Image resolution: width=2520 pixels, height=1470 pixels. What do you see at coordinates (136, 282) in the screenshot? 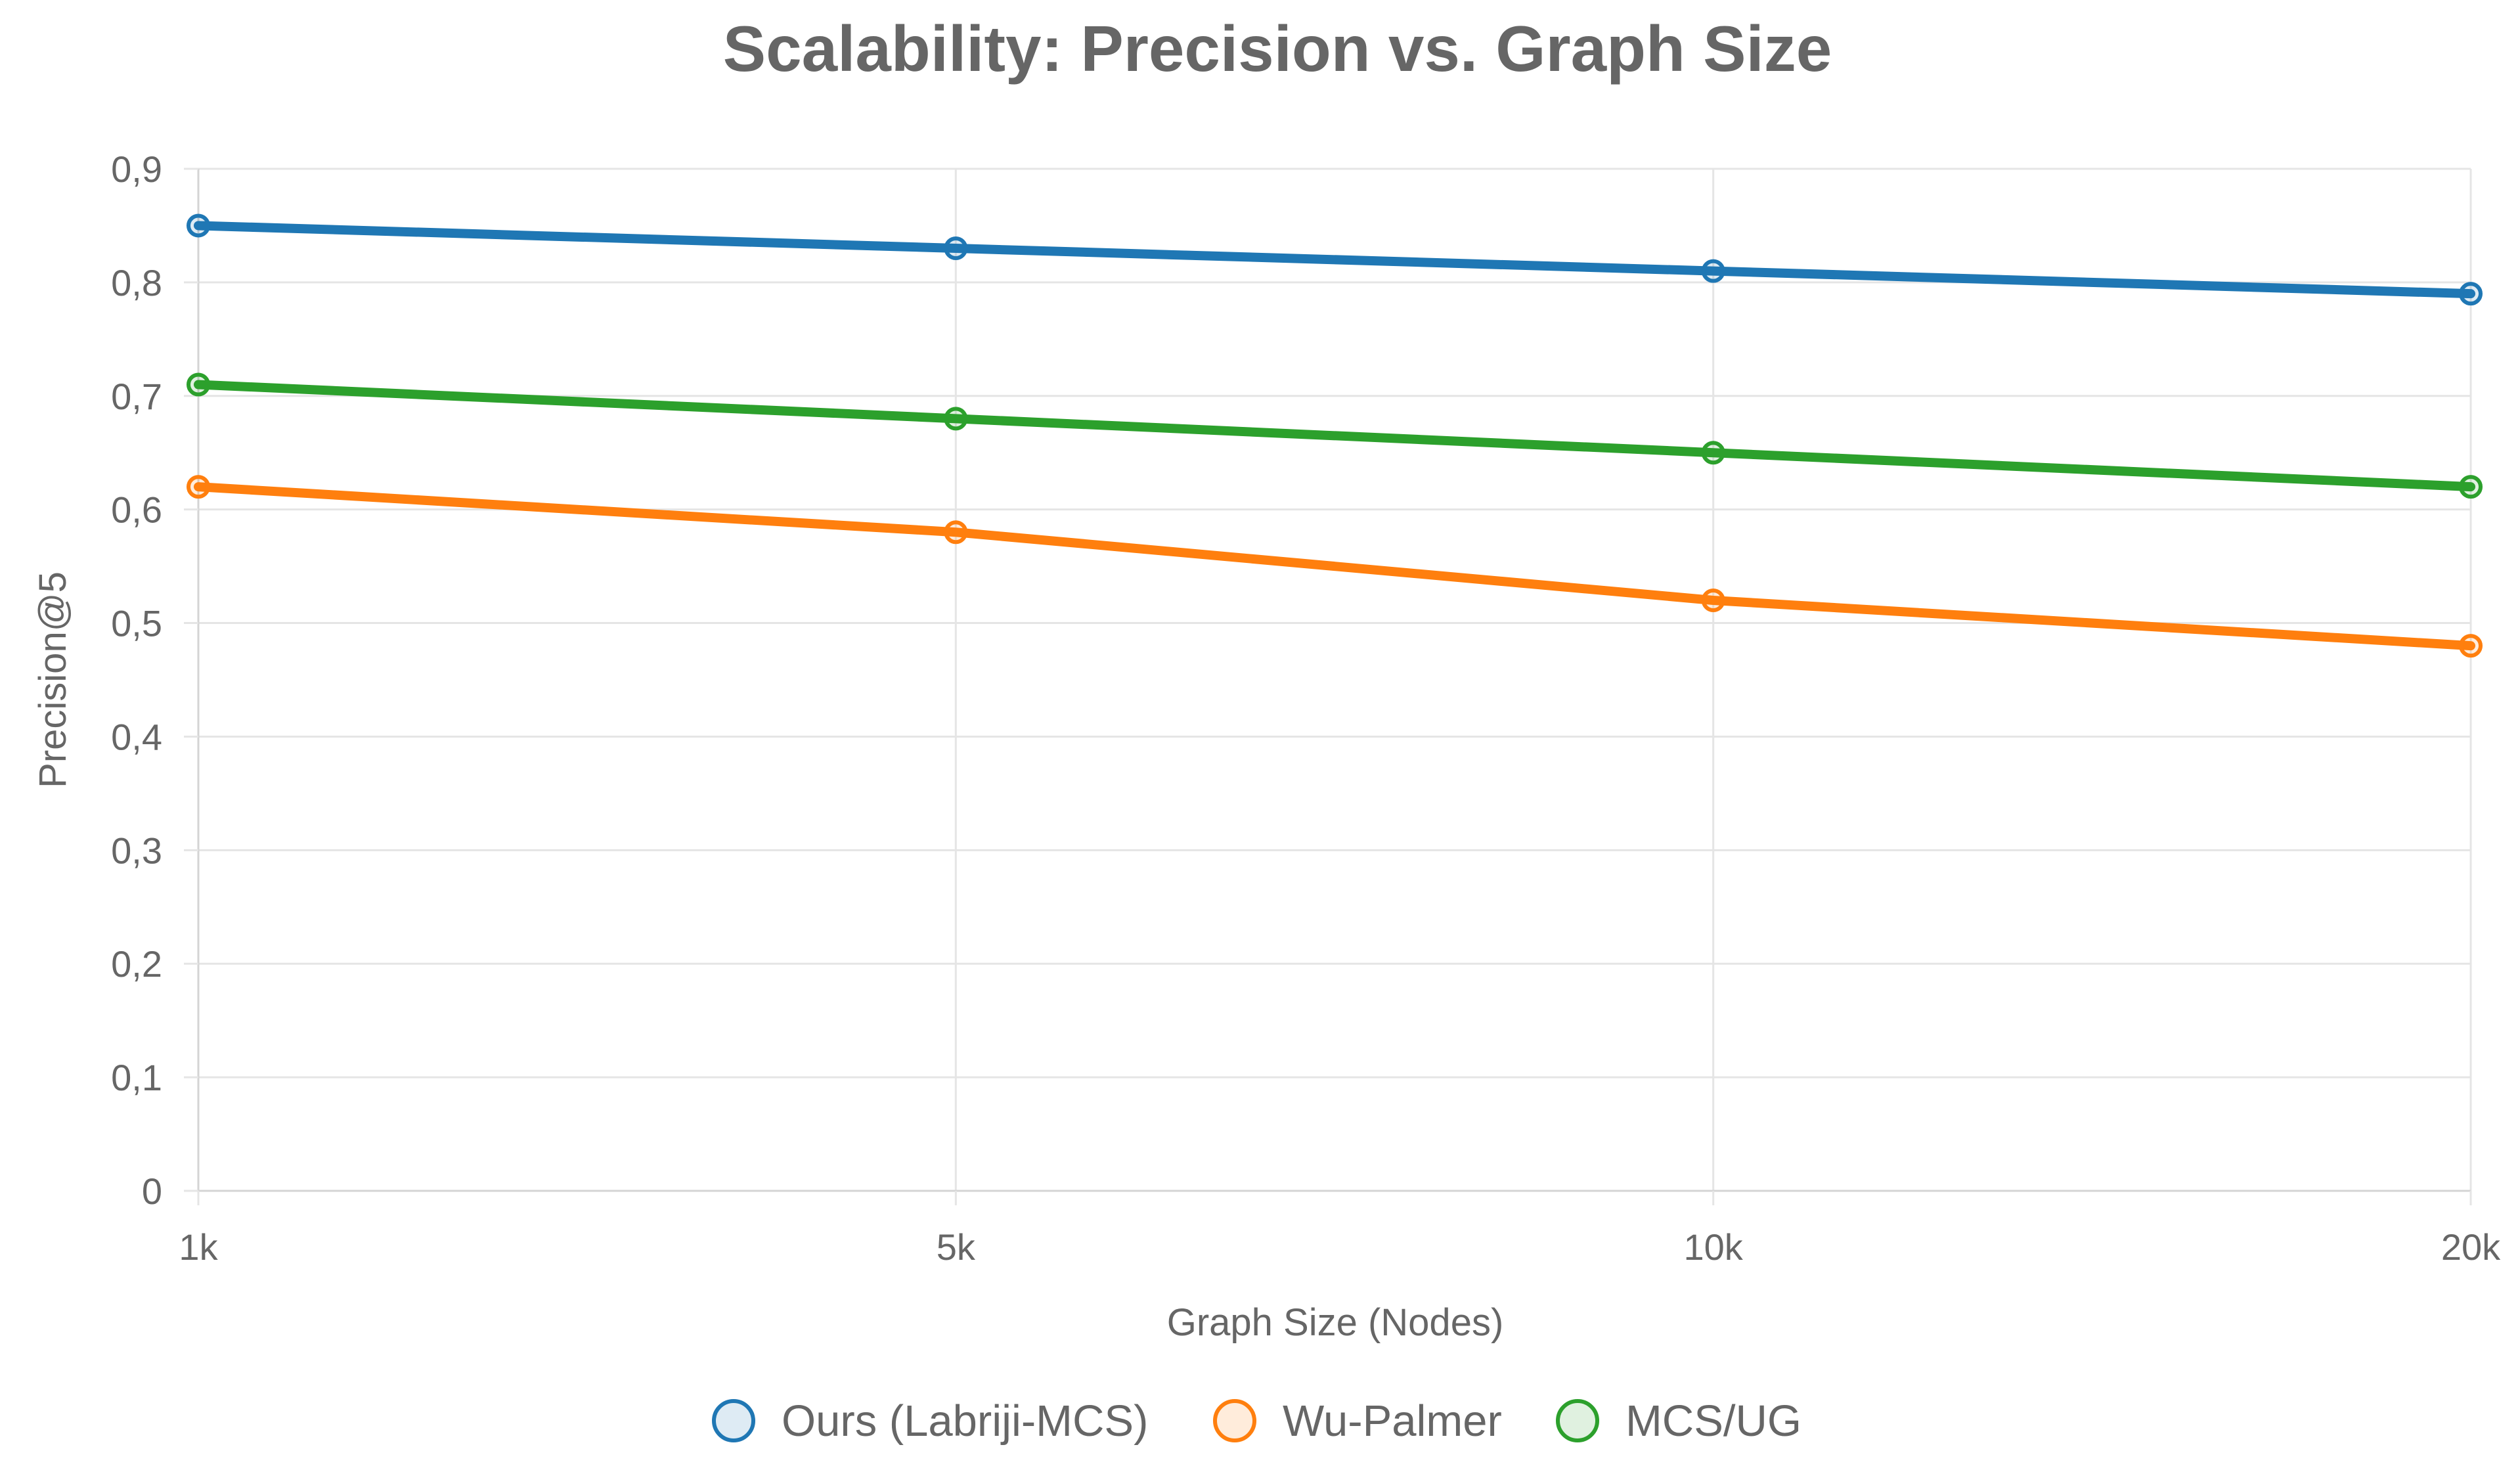
I see `y-tick-label: 0,8` at bounding box center [136, 282].